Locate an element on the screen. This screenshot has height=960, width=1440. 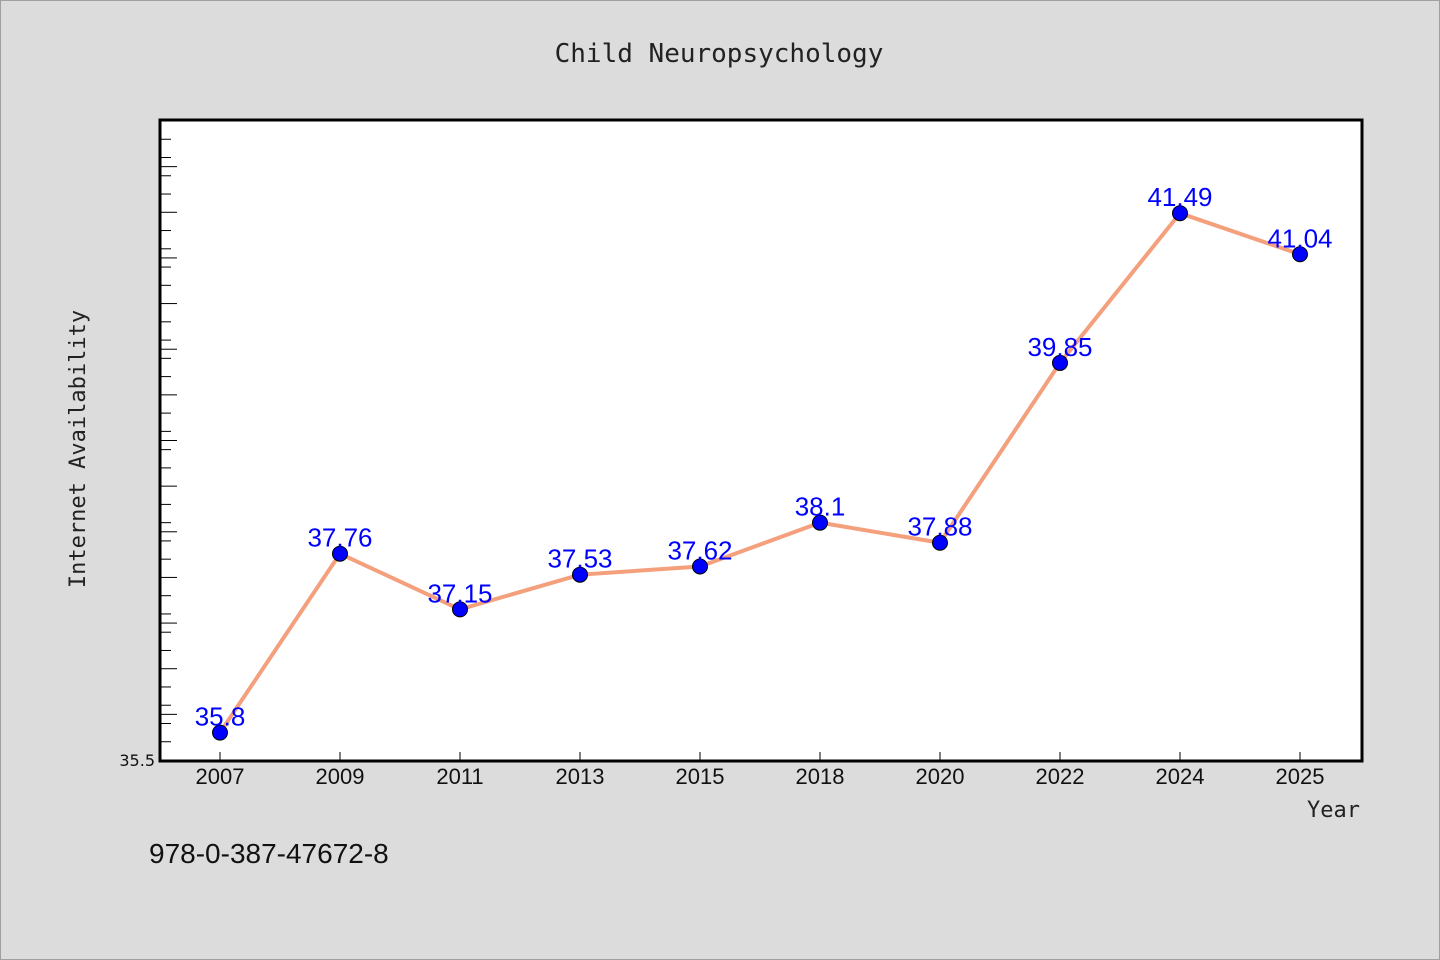
data-label: 37.76 is located at coordinates (339, 538).